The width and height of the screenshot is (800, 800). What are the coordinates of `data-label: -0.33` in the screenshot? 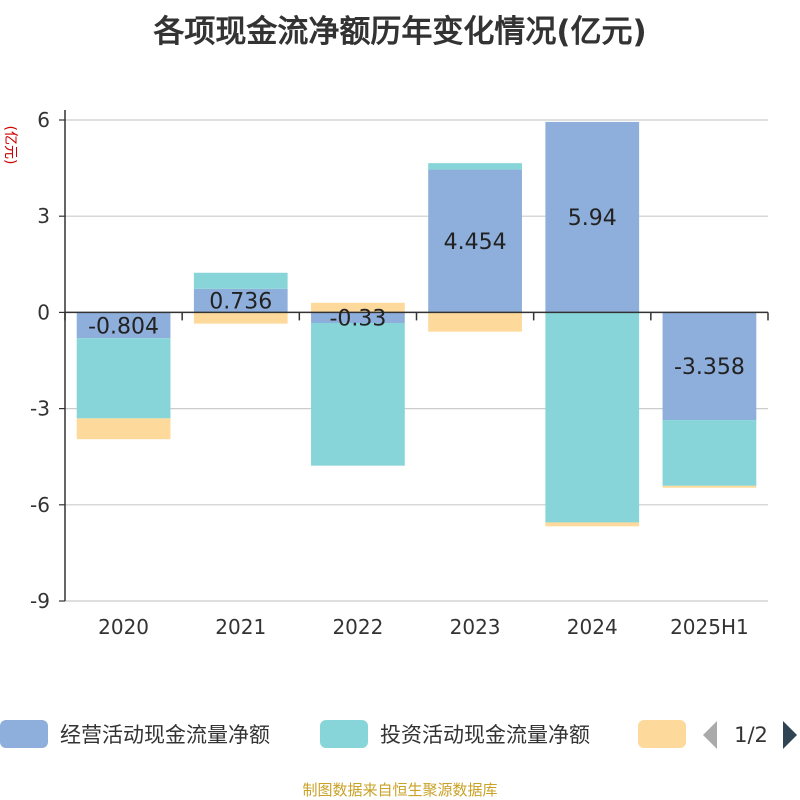 It's located at (357, 319).